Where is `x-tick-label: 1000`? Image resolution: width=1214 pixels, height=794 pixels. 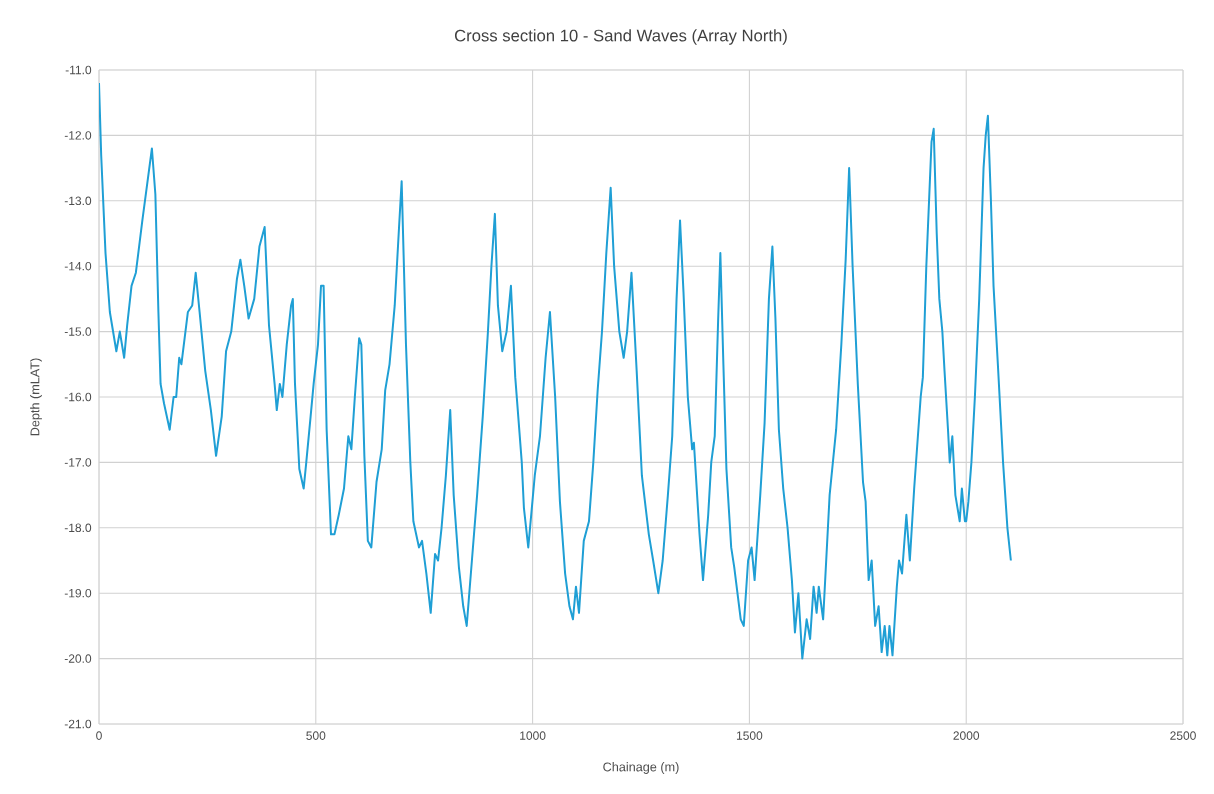
x-tick-label: 1000 is located at coordinates (533, 735).